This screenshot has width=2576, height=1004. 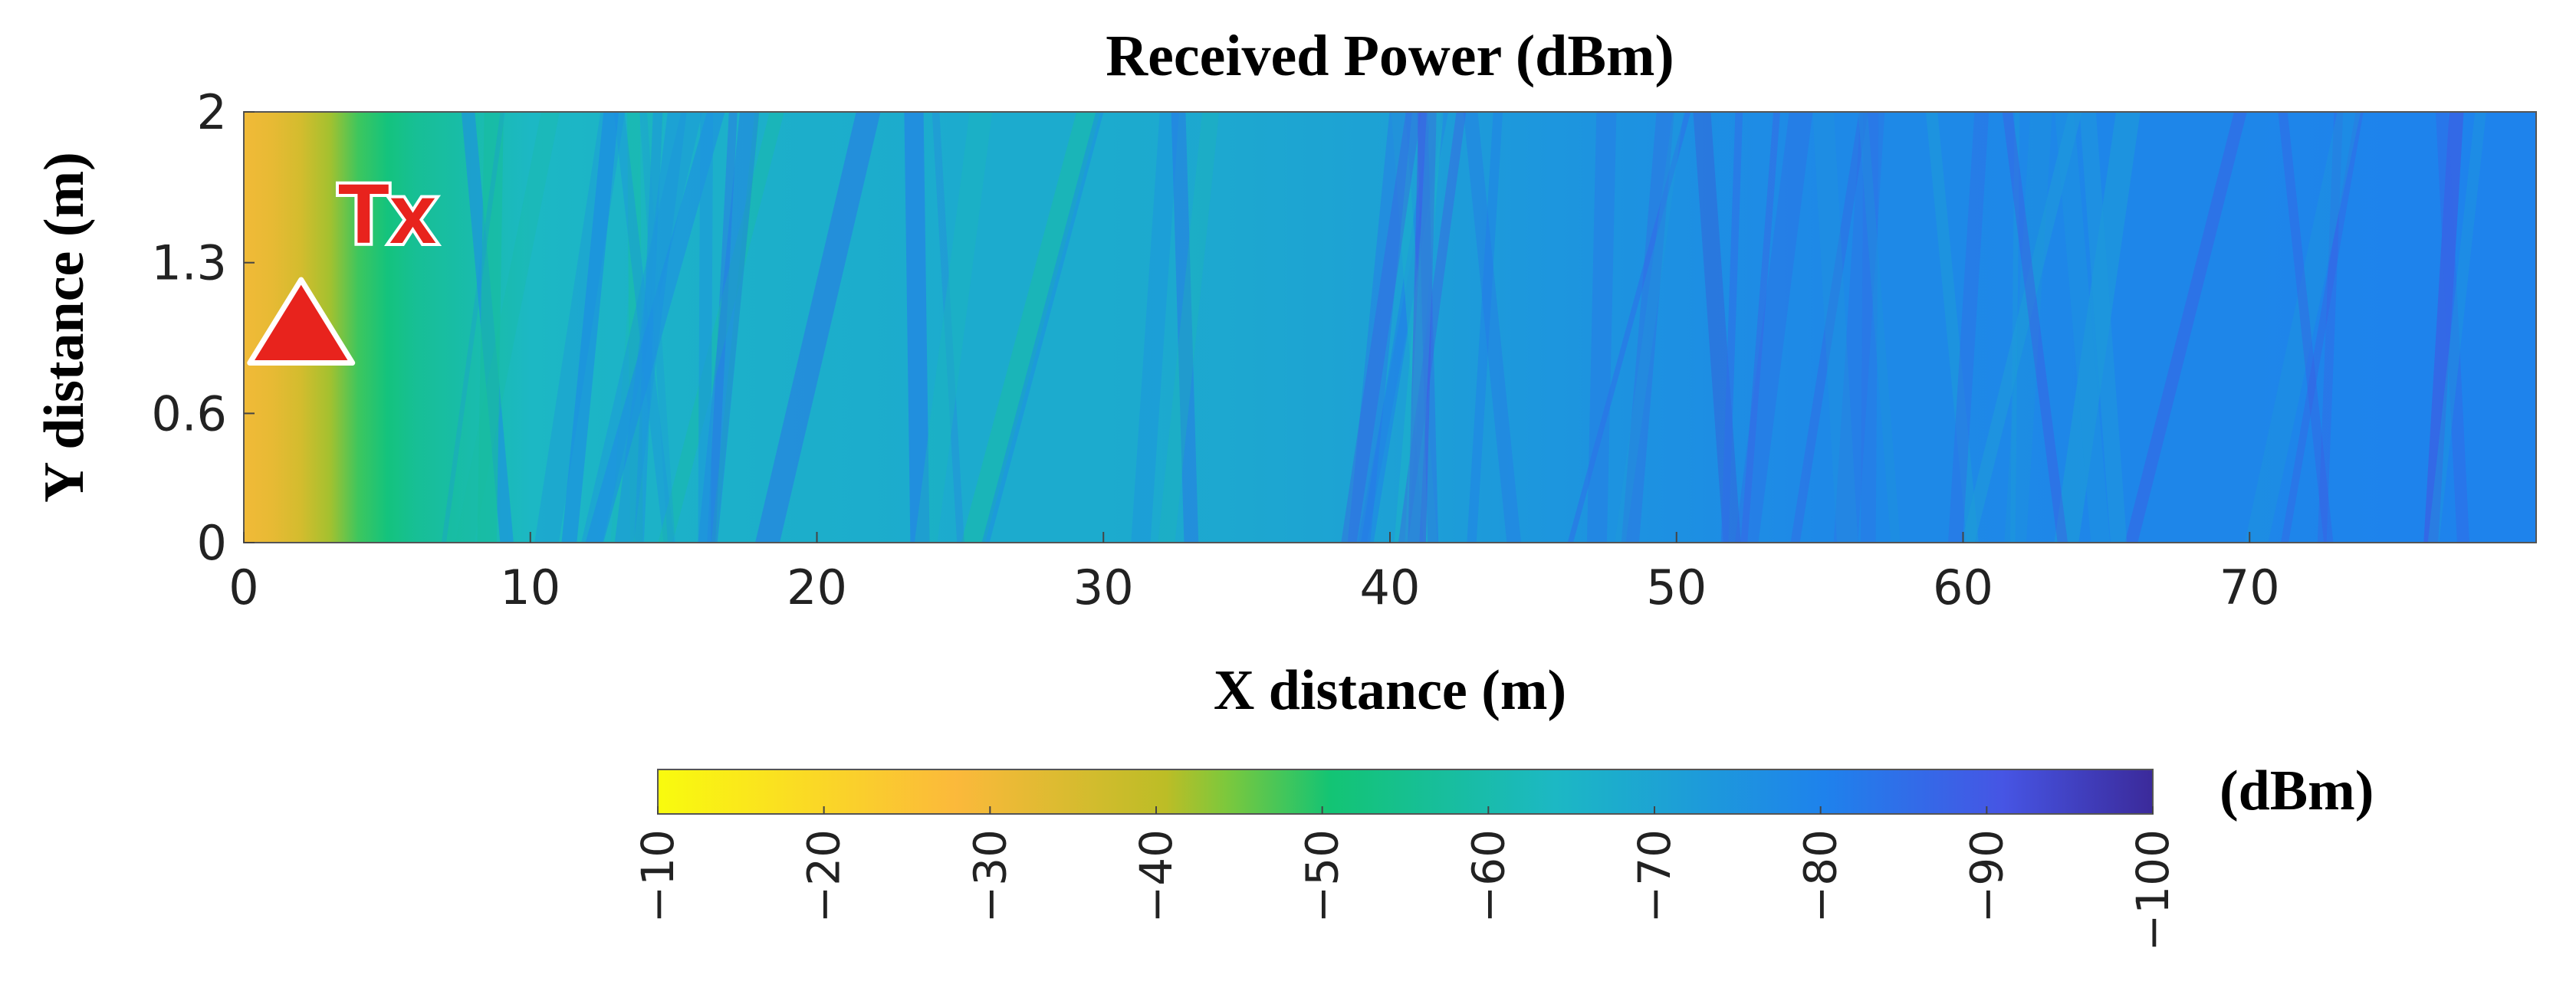 I want to click on y-tick-label: 0.6, so click(x=189, y=413).